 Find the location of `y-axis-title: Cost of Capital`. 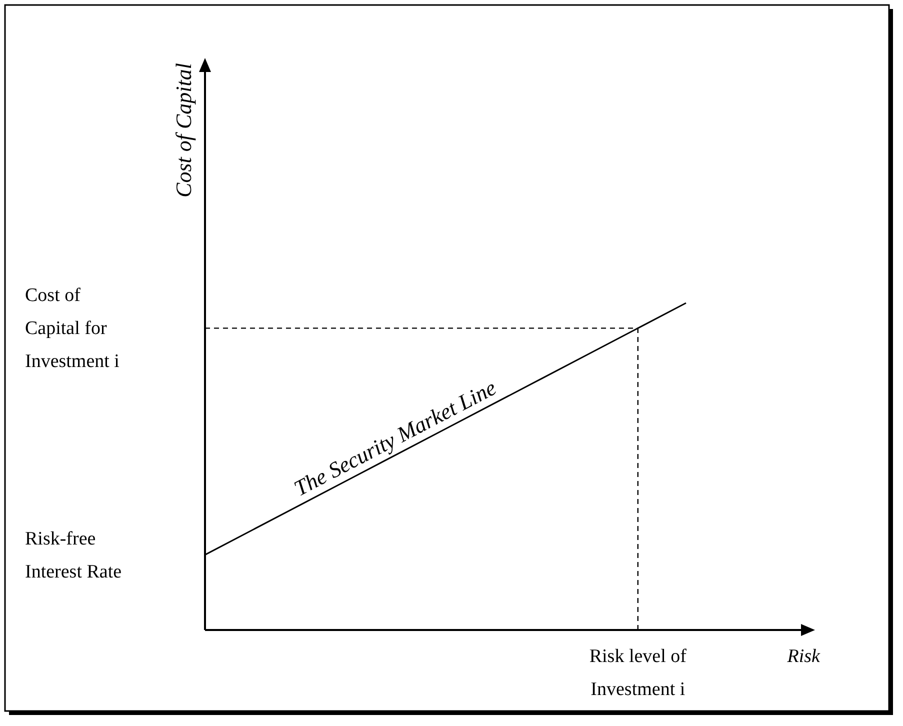

y-axis-title: Cost of Capital is located at coordinates (183, 130).